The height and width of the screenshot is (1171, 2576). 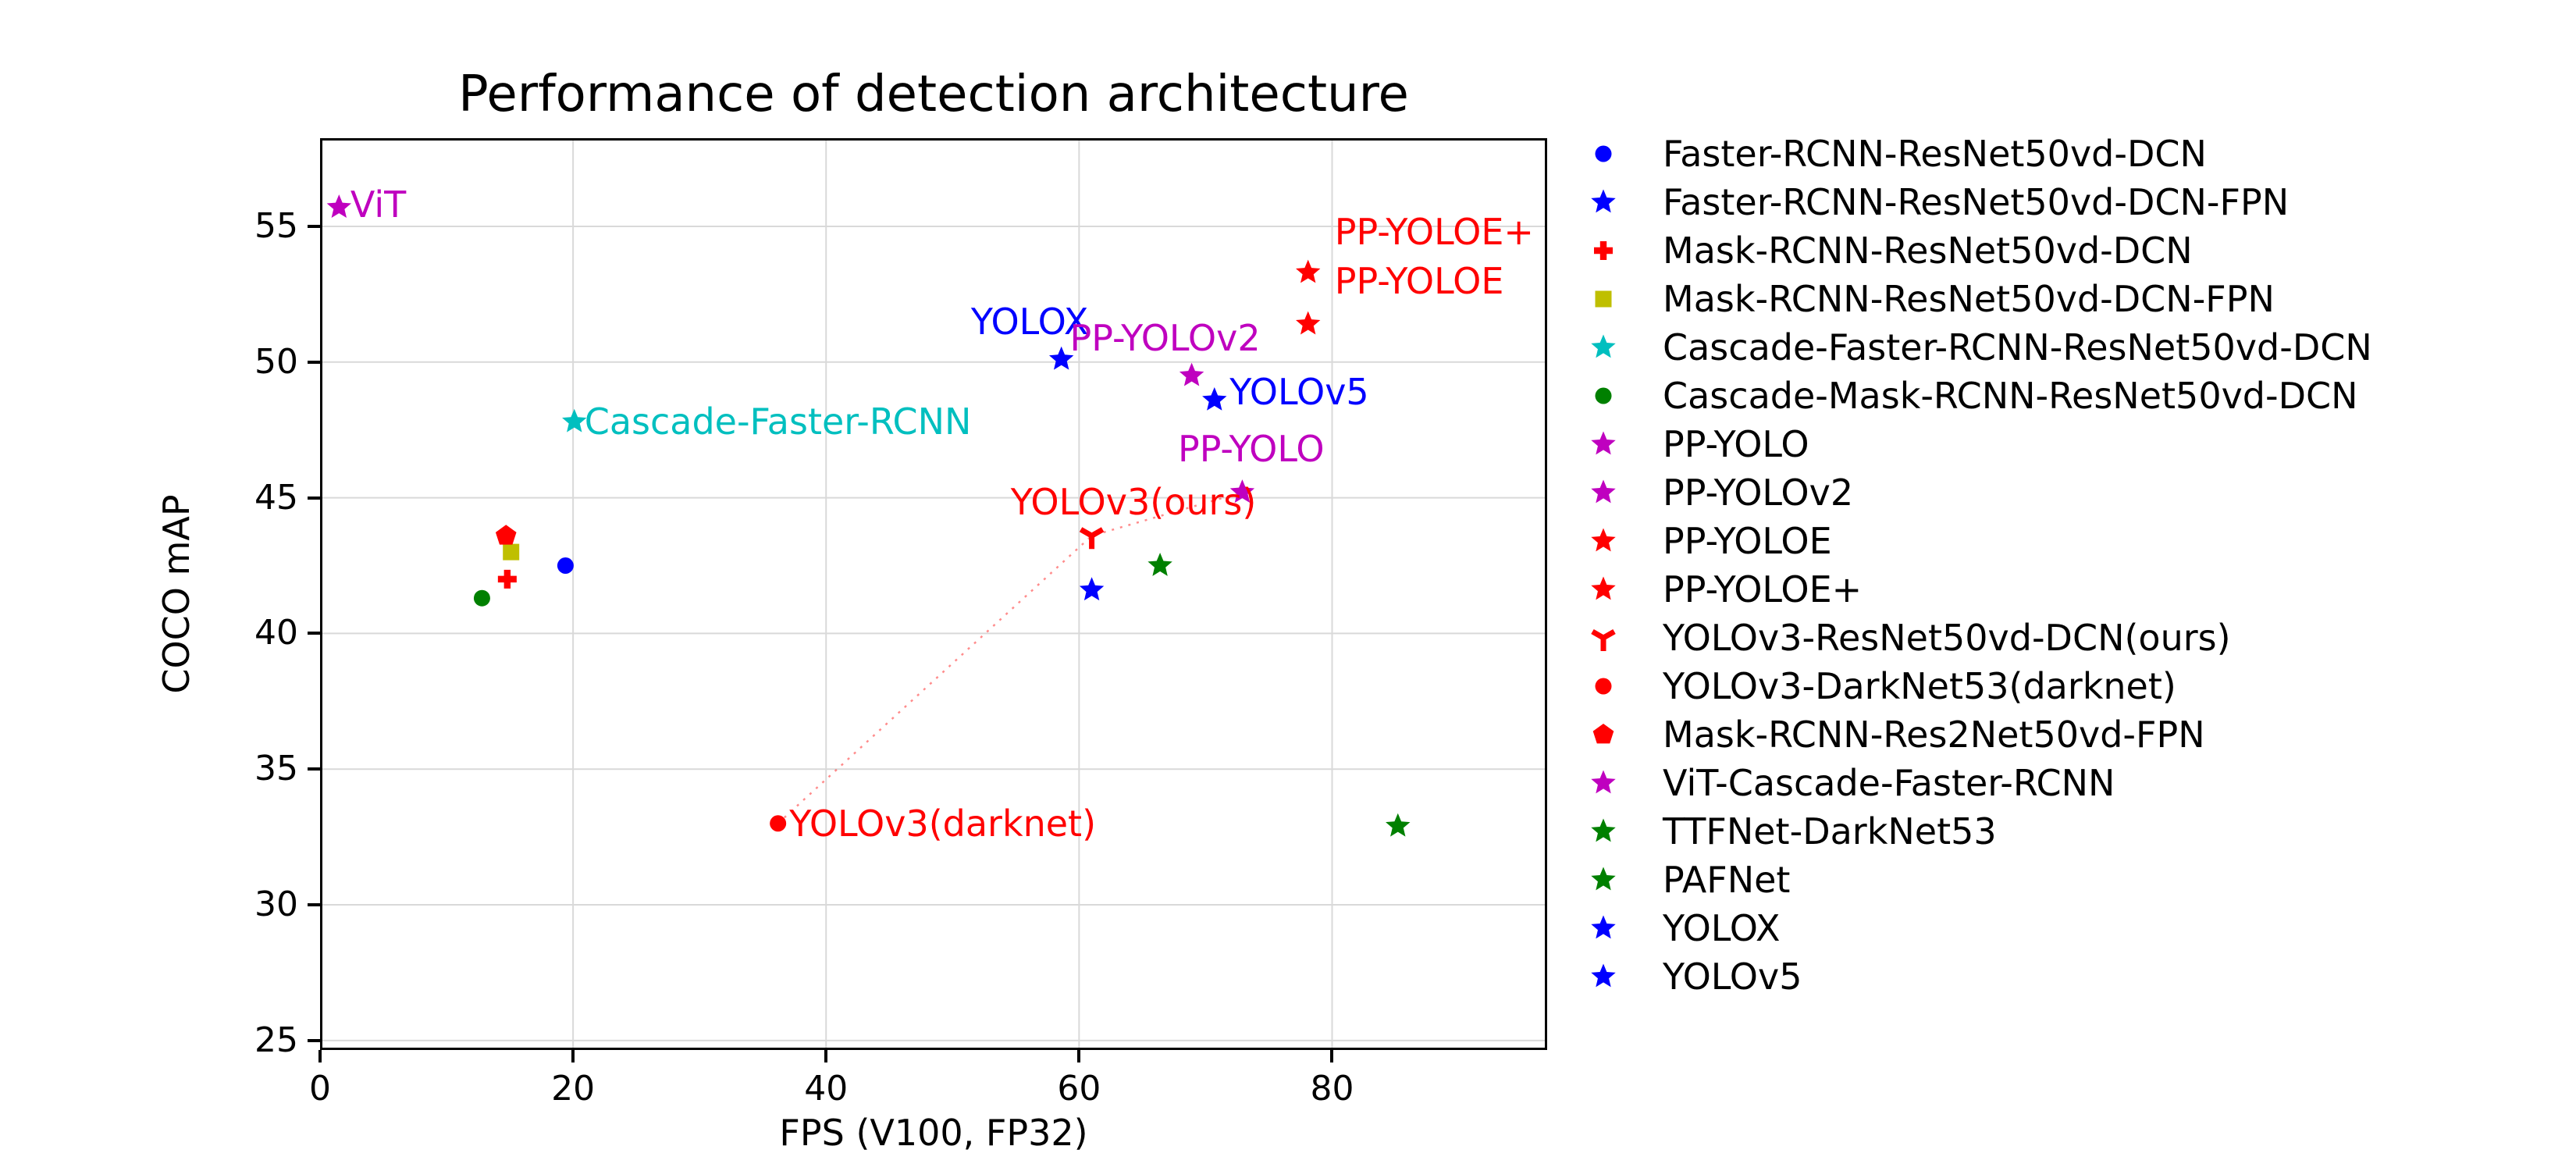 What do you see at coordinates (1722, 928) in the screenshot?
I see `legend-label: YOLOX` at bounding box center [1722, 928].